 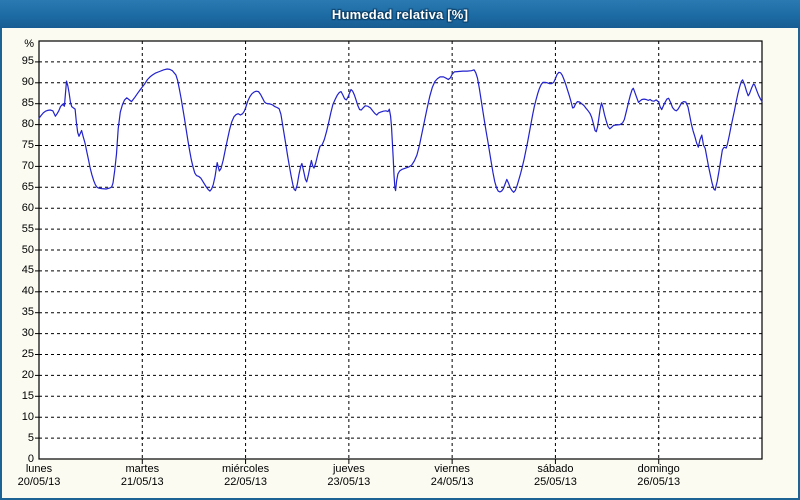 I want to click on y-tick-label: 25, so click(x=27, y=354).